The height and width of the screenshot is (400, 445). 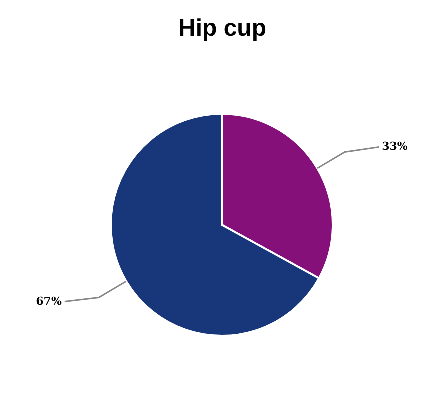 I want to click on data-label: 67%, so click(x=49, y=301).